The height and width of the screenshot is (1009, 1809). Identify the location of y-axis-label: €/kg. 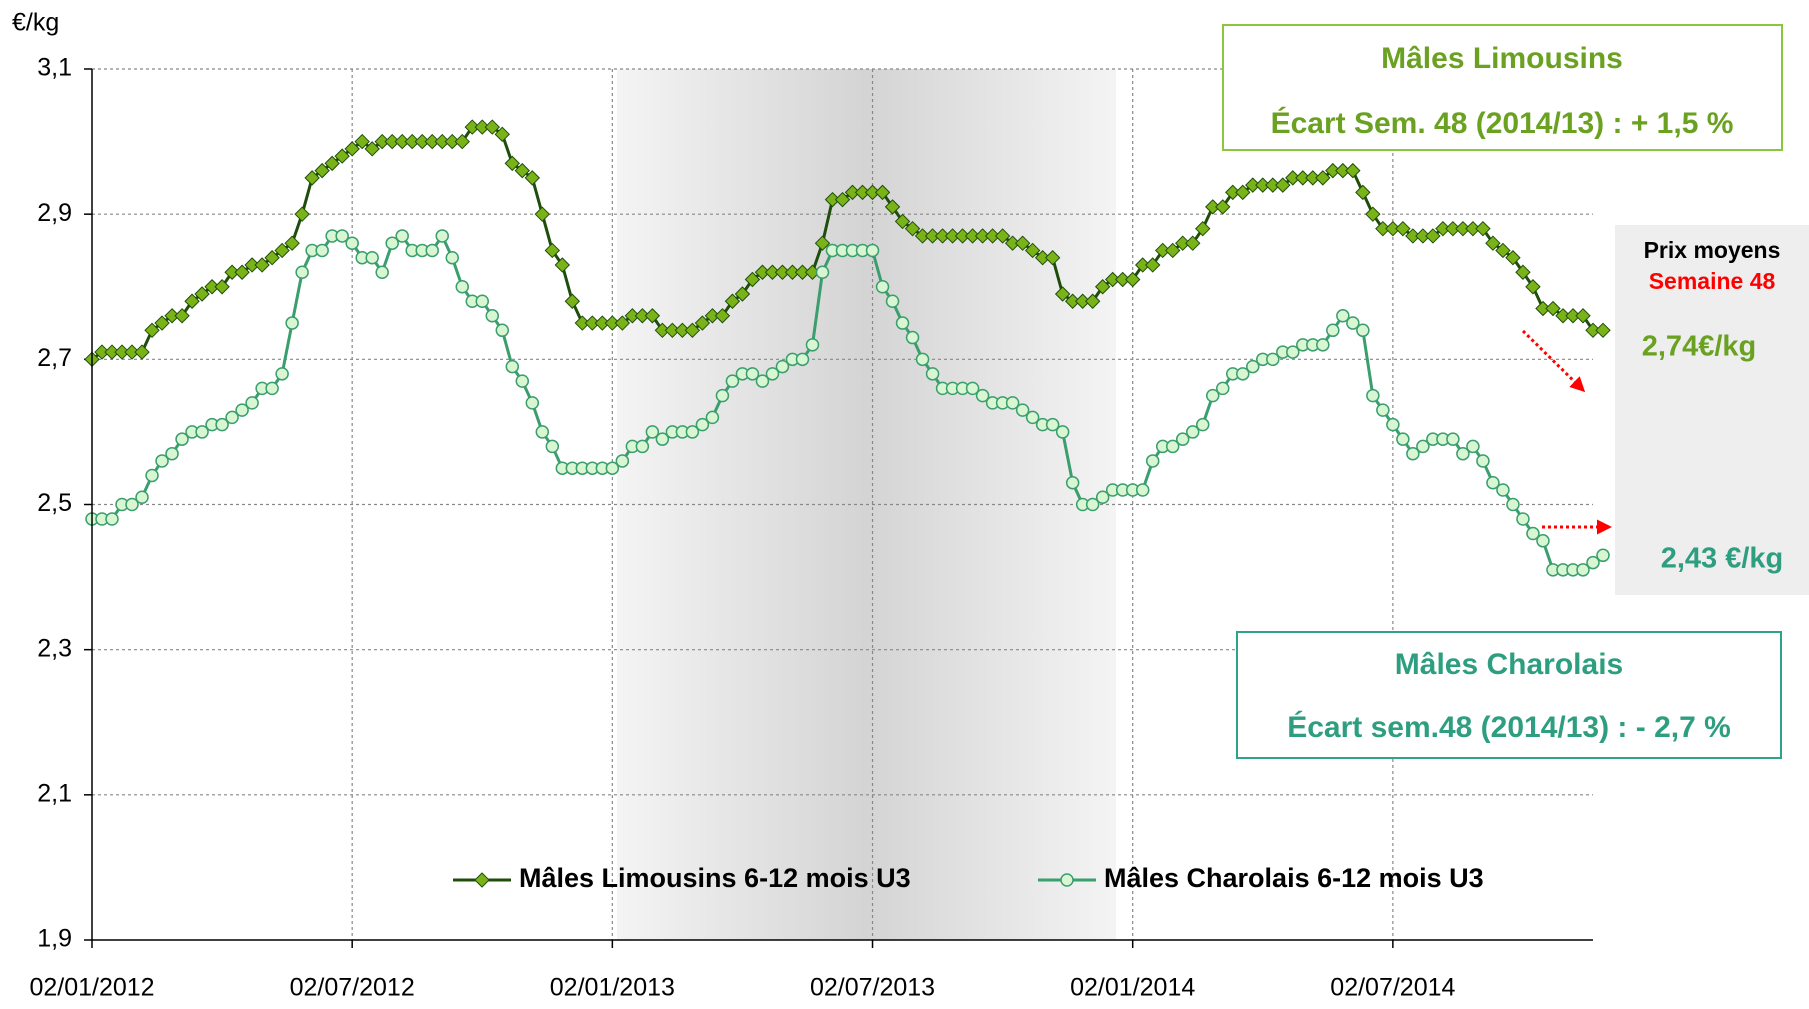
(35, 23).